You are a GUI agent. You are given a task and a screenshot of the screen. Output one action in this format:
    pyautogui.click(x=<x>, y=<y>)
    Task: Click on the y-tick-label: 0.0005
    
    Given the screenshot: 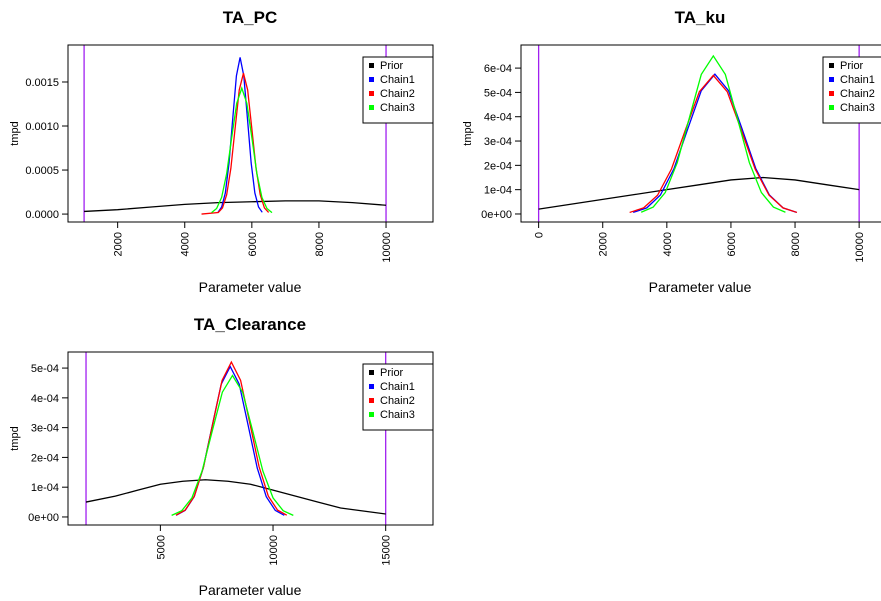 What is the action you would take?
    pyautogui.click(x=42, y=171)
    